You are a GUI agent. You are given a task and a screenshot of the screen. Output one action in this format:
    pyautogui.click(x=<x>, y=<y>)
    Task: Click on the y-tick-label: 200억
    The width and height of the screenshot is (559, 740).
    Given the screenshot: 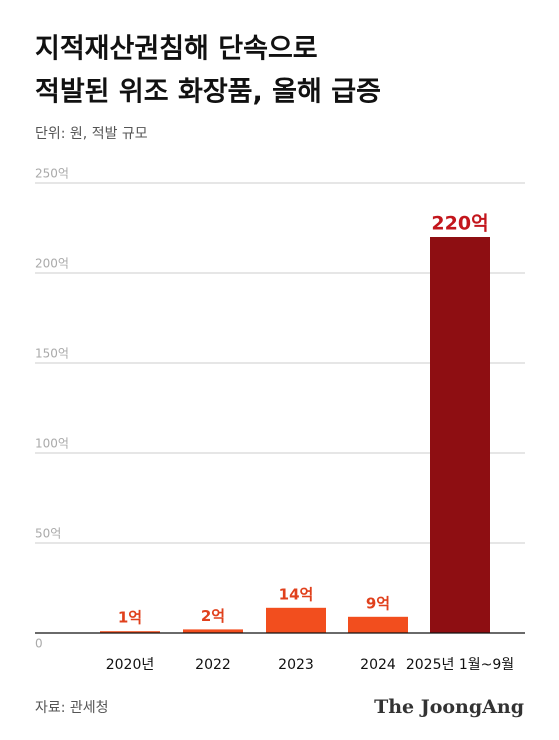 What is the action you would take?
    pyautogui.click(x=52, y=264)
    